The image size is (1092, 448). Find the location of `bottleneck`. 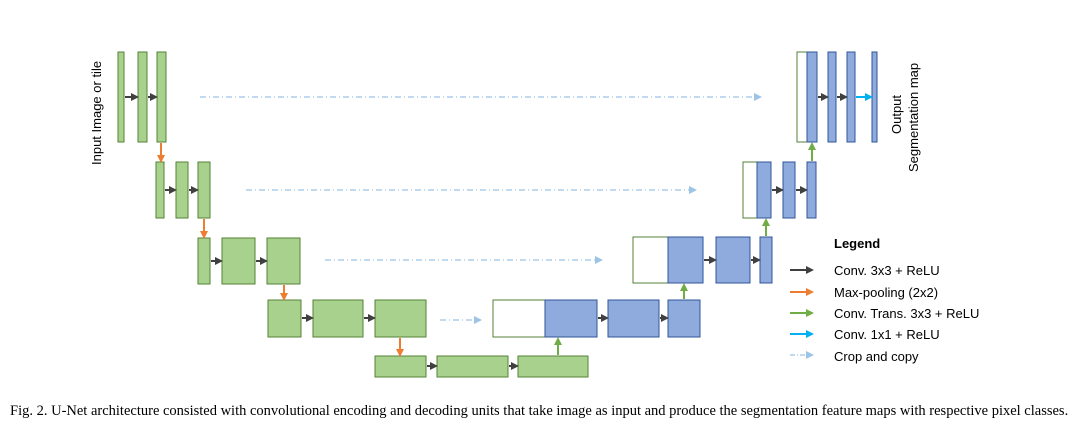

bottleneck is located at coordinates (481, 366).